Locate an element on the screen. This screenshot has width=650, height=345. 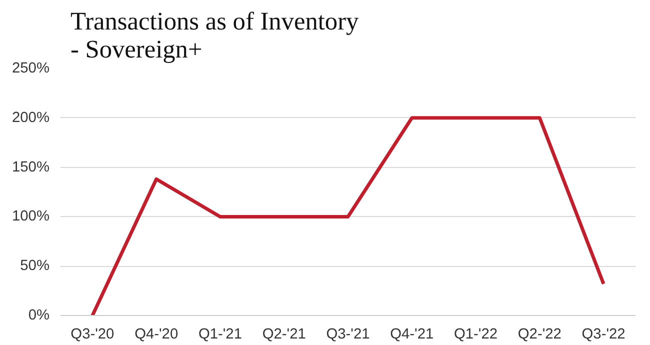
chart-title: Transactions as of Inventory - Sovereign+ is located at coordinates (215, 36).